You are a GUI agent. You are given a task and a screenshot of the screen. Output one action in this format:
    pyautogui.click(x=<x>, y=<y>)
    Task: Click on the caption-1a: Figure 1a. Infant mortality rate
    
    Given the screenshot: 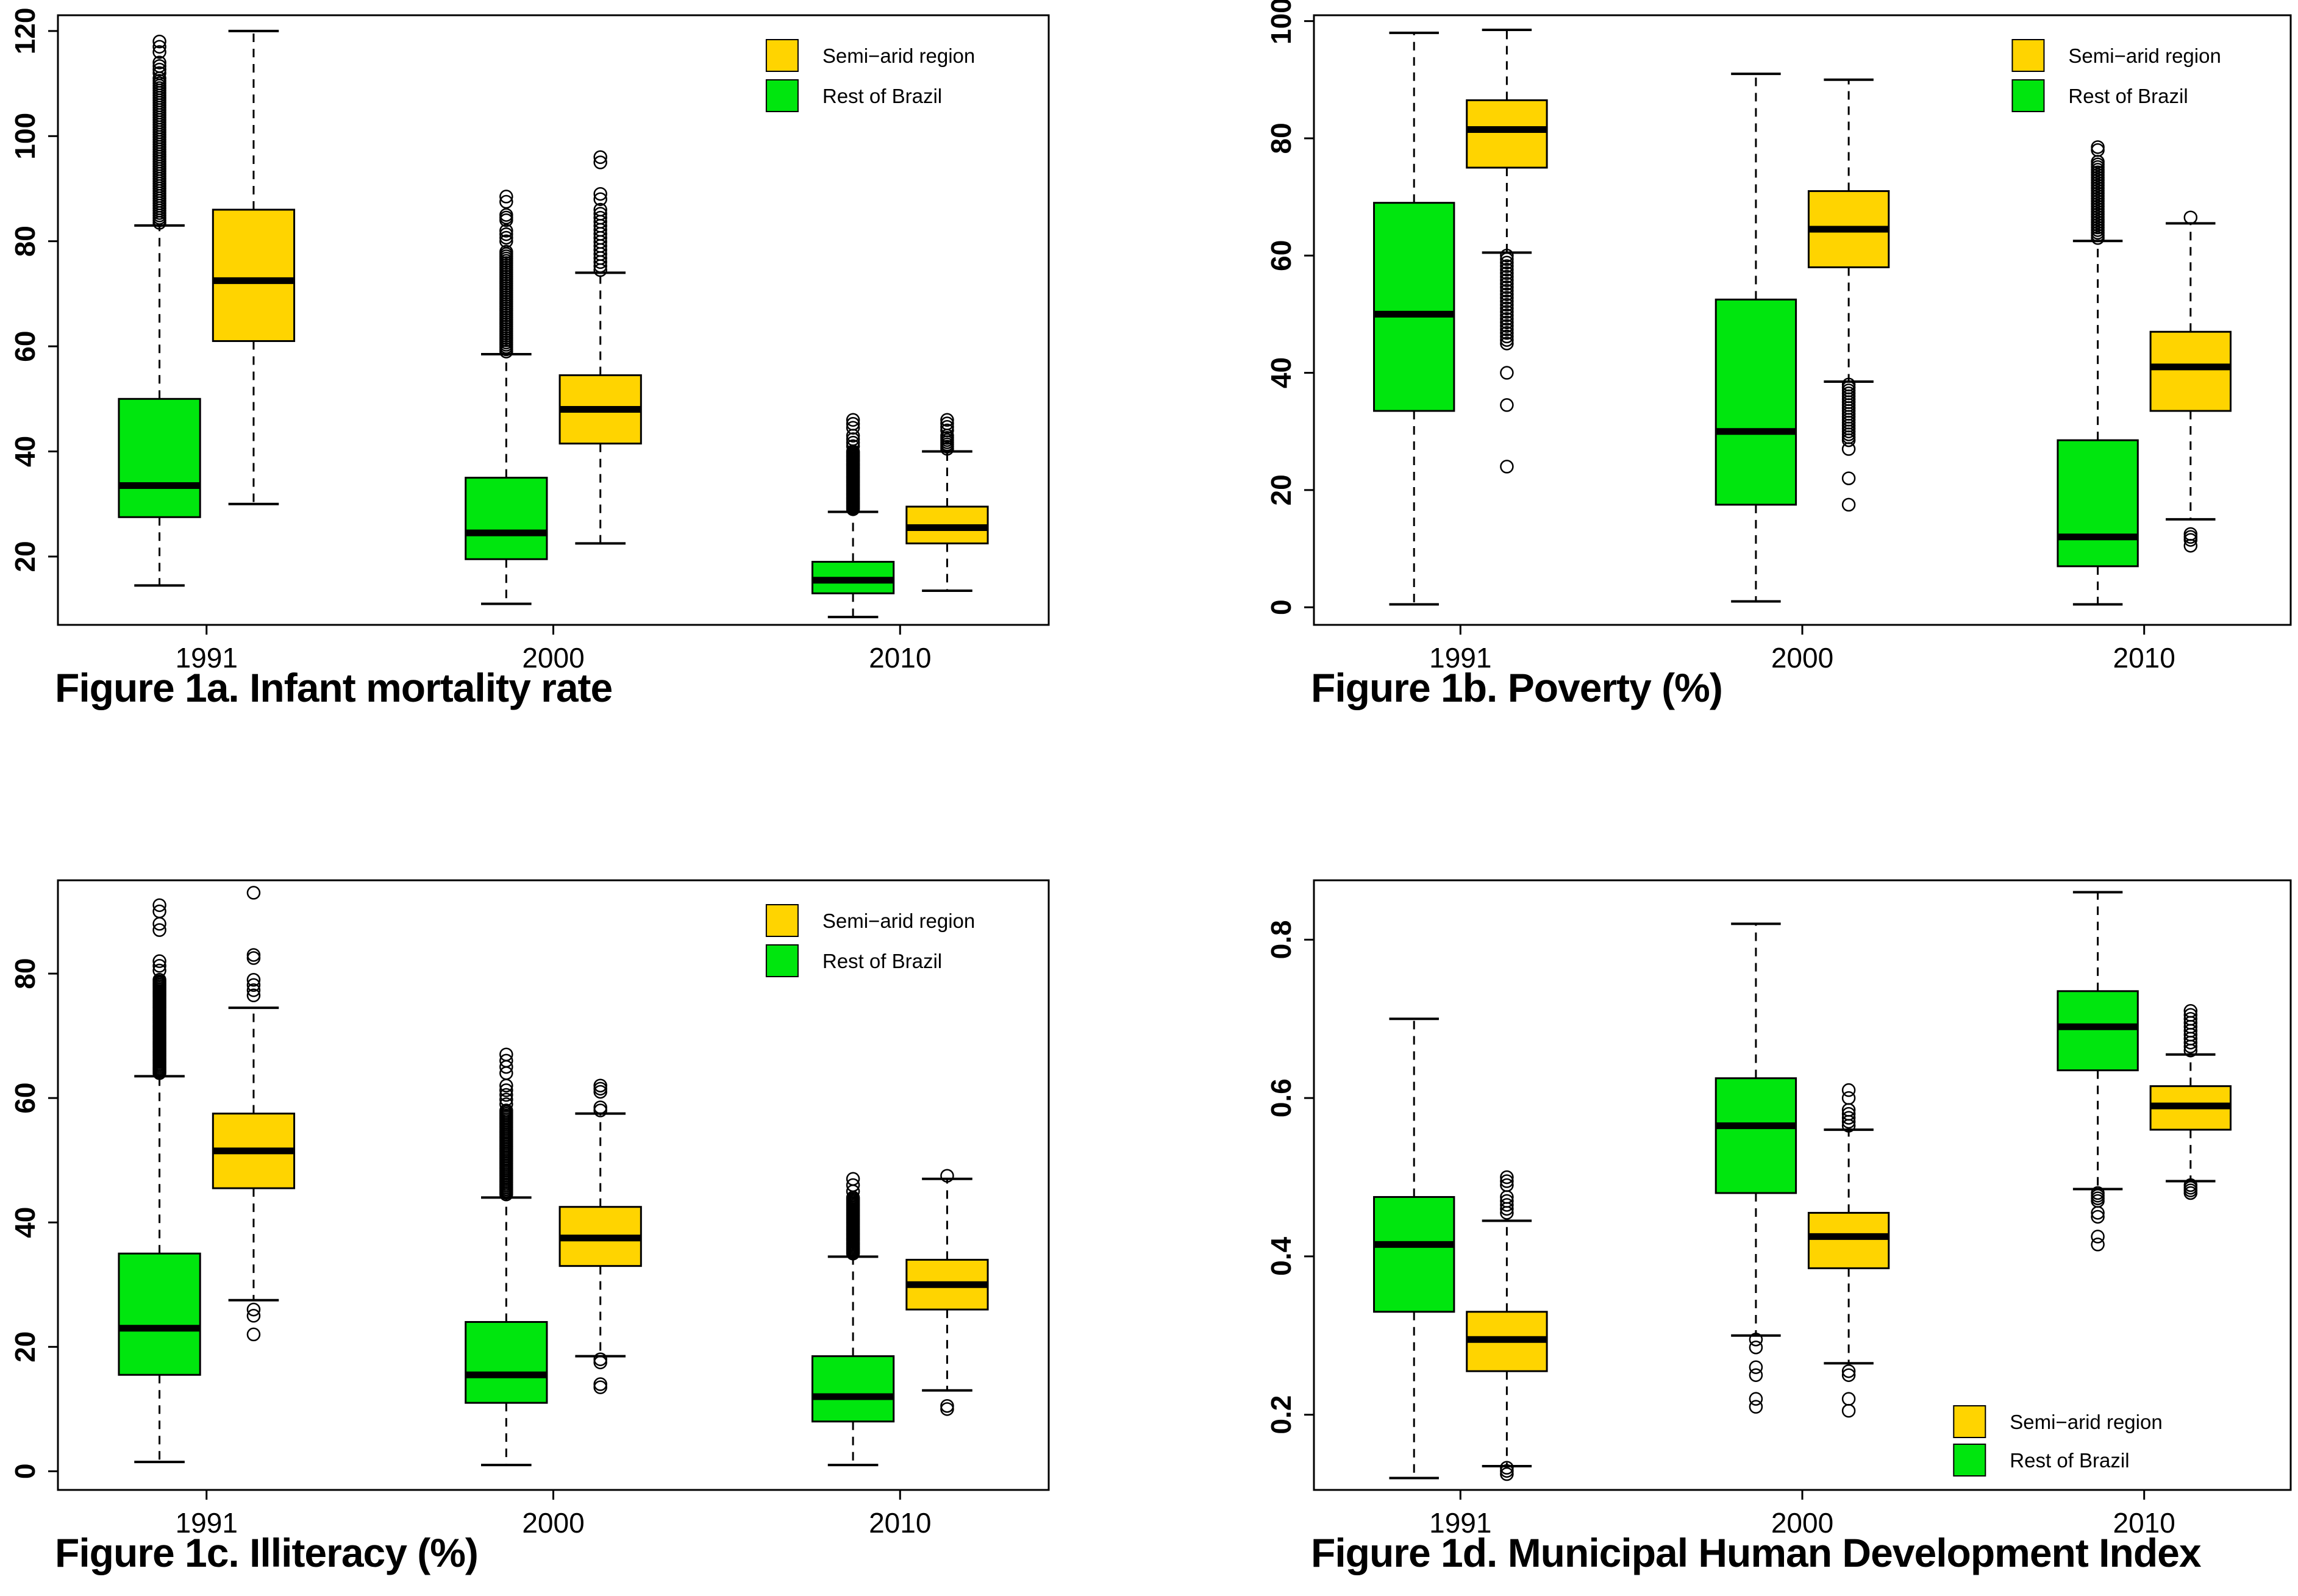 What is the action you would take?
    pyautogui.click(x=334, y=687)
    